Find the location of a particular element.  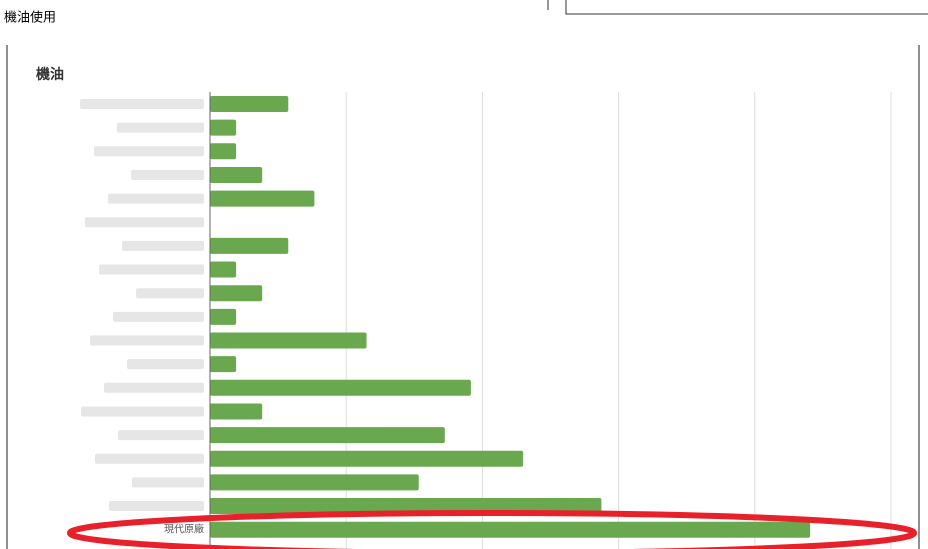

panel-edge is located at coordinates (746, 7).